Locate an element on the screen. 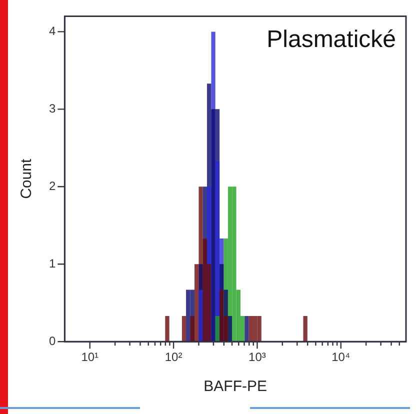 The width and height of the screenshot is (418, 414). x-tick-label: 10² is located at coordinates (173, 357).